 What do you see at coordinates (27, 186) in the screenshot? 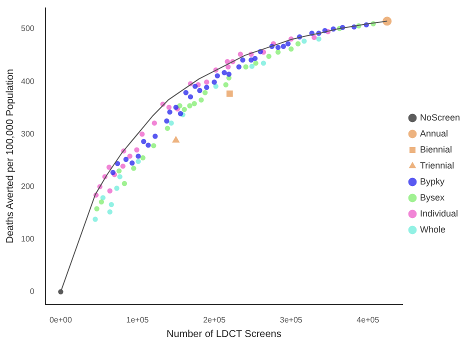
I see `y-tick-label: 200` at bounding box center [27, 186].